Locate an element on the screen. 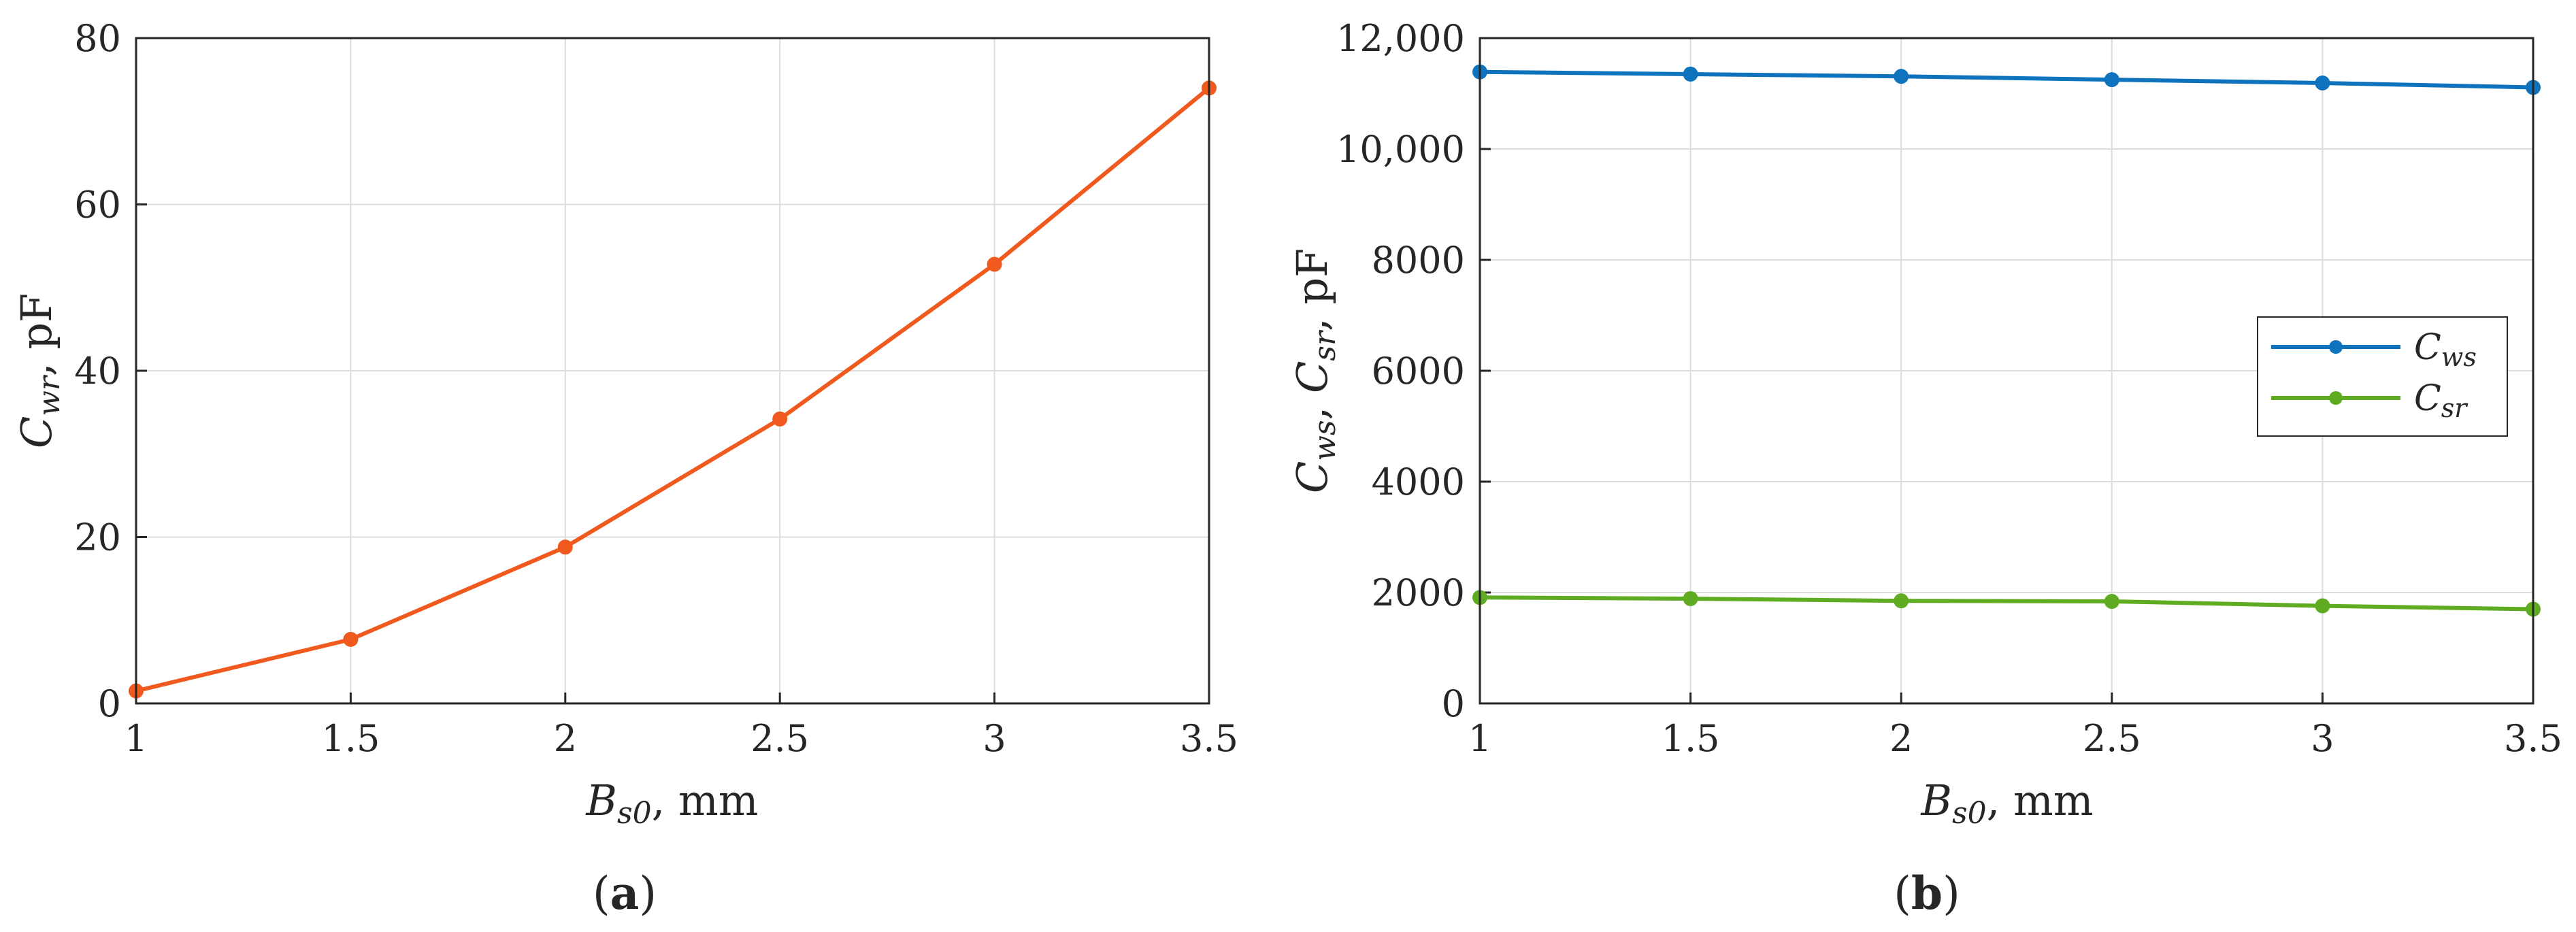  y-tick-label-a: 80 is located at coordinates (98, 38).